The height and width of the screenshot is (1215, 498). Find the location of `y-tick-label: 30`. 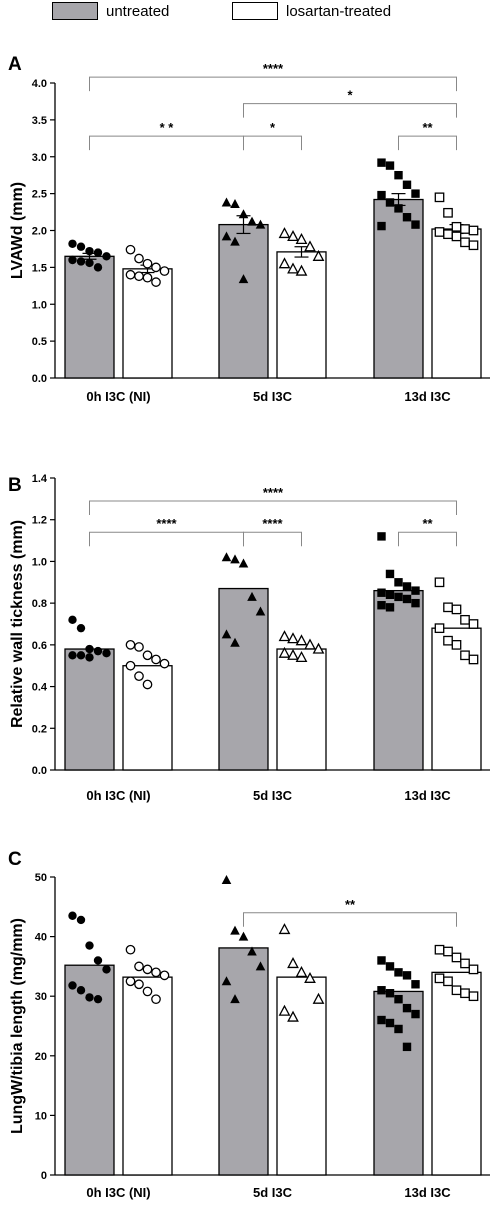

y-tick-label: 30 is located at coordinates (41, 997).